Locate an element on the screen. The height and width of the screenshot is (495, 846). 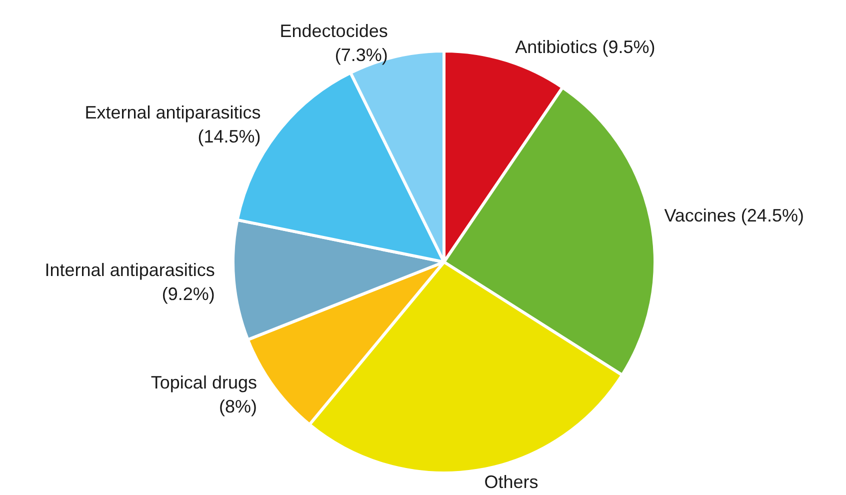
slice-label: Antibiotics (9.5%) is located at coordinates (585, 46).